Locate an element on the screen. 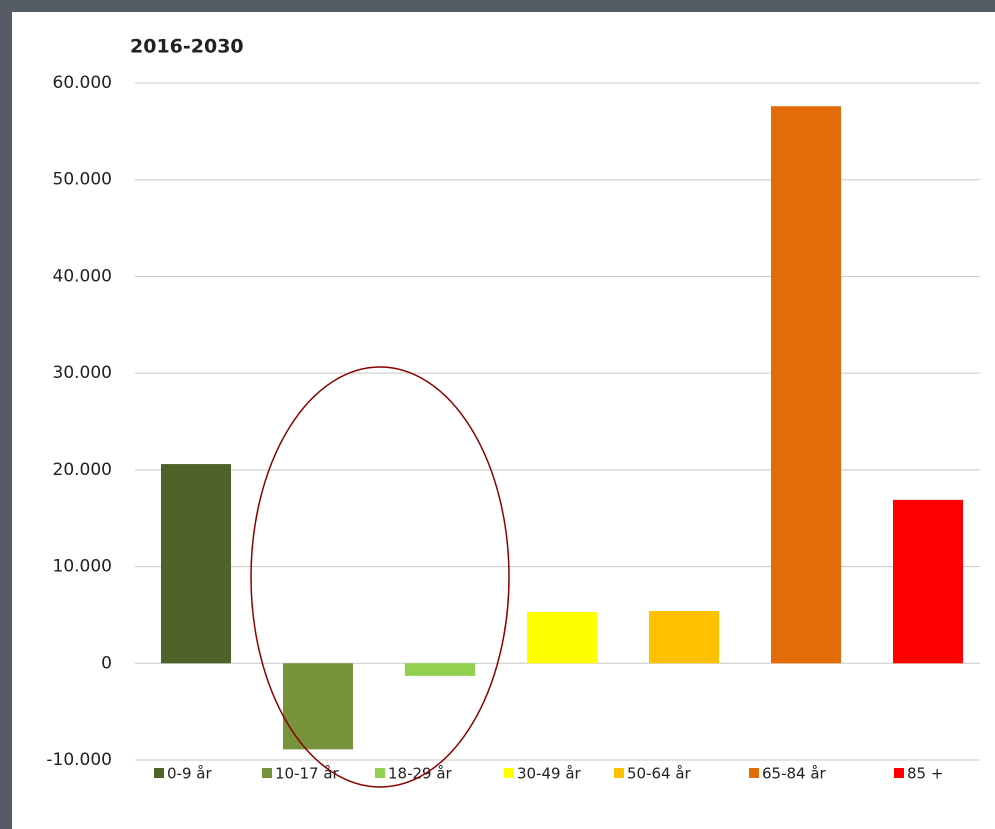 This screenshot has height=829, width=995. chart-title: 2016-2030 is located at coordinates (187, 47).